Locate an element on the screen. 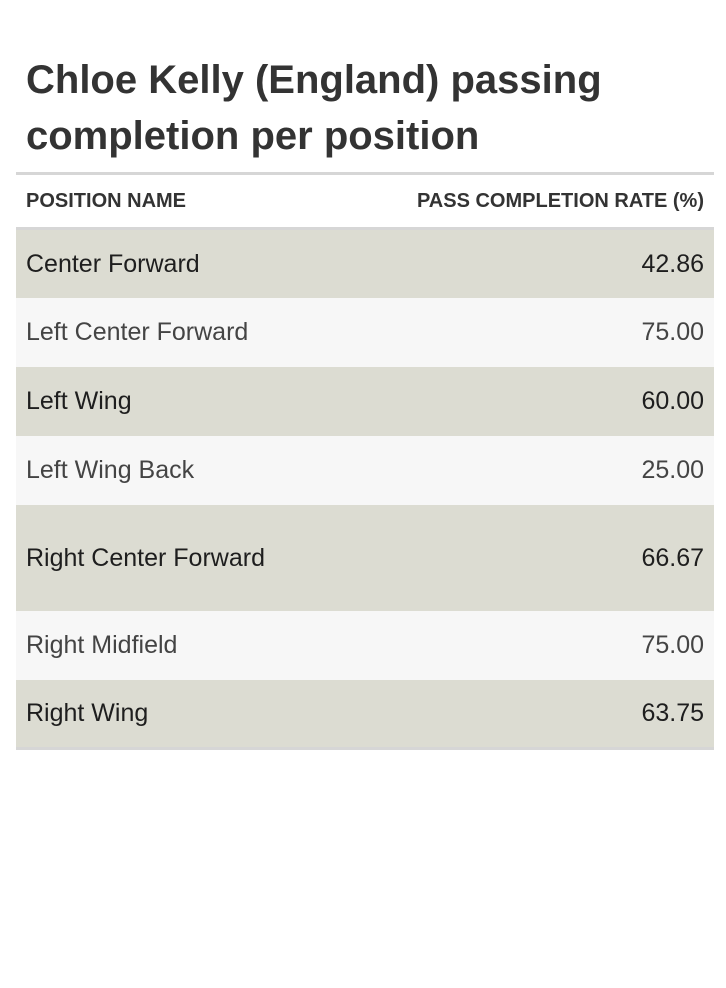 The height and width of the screenshot is (988, 726). table-row: Right Center Forward 66.67 is located at coordinates (365, 557).